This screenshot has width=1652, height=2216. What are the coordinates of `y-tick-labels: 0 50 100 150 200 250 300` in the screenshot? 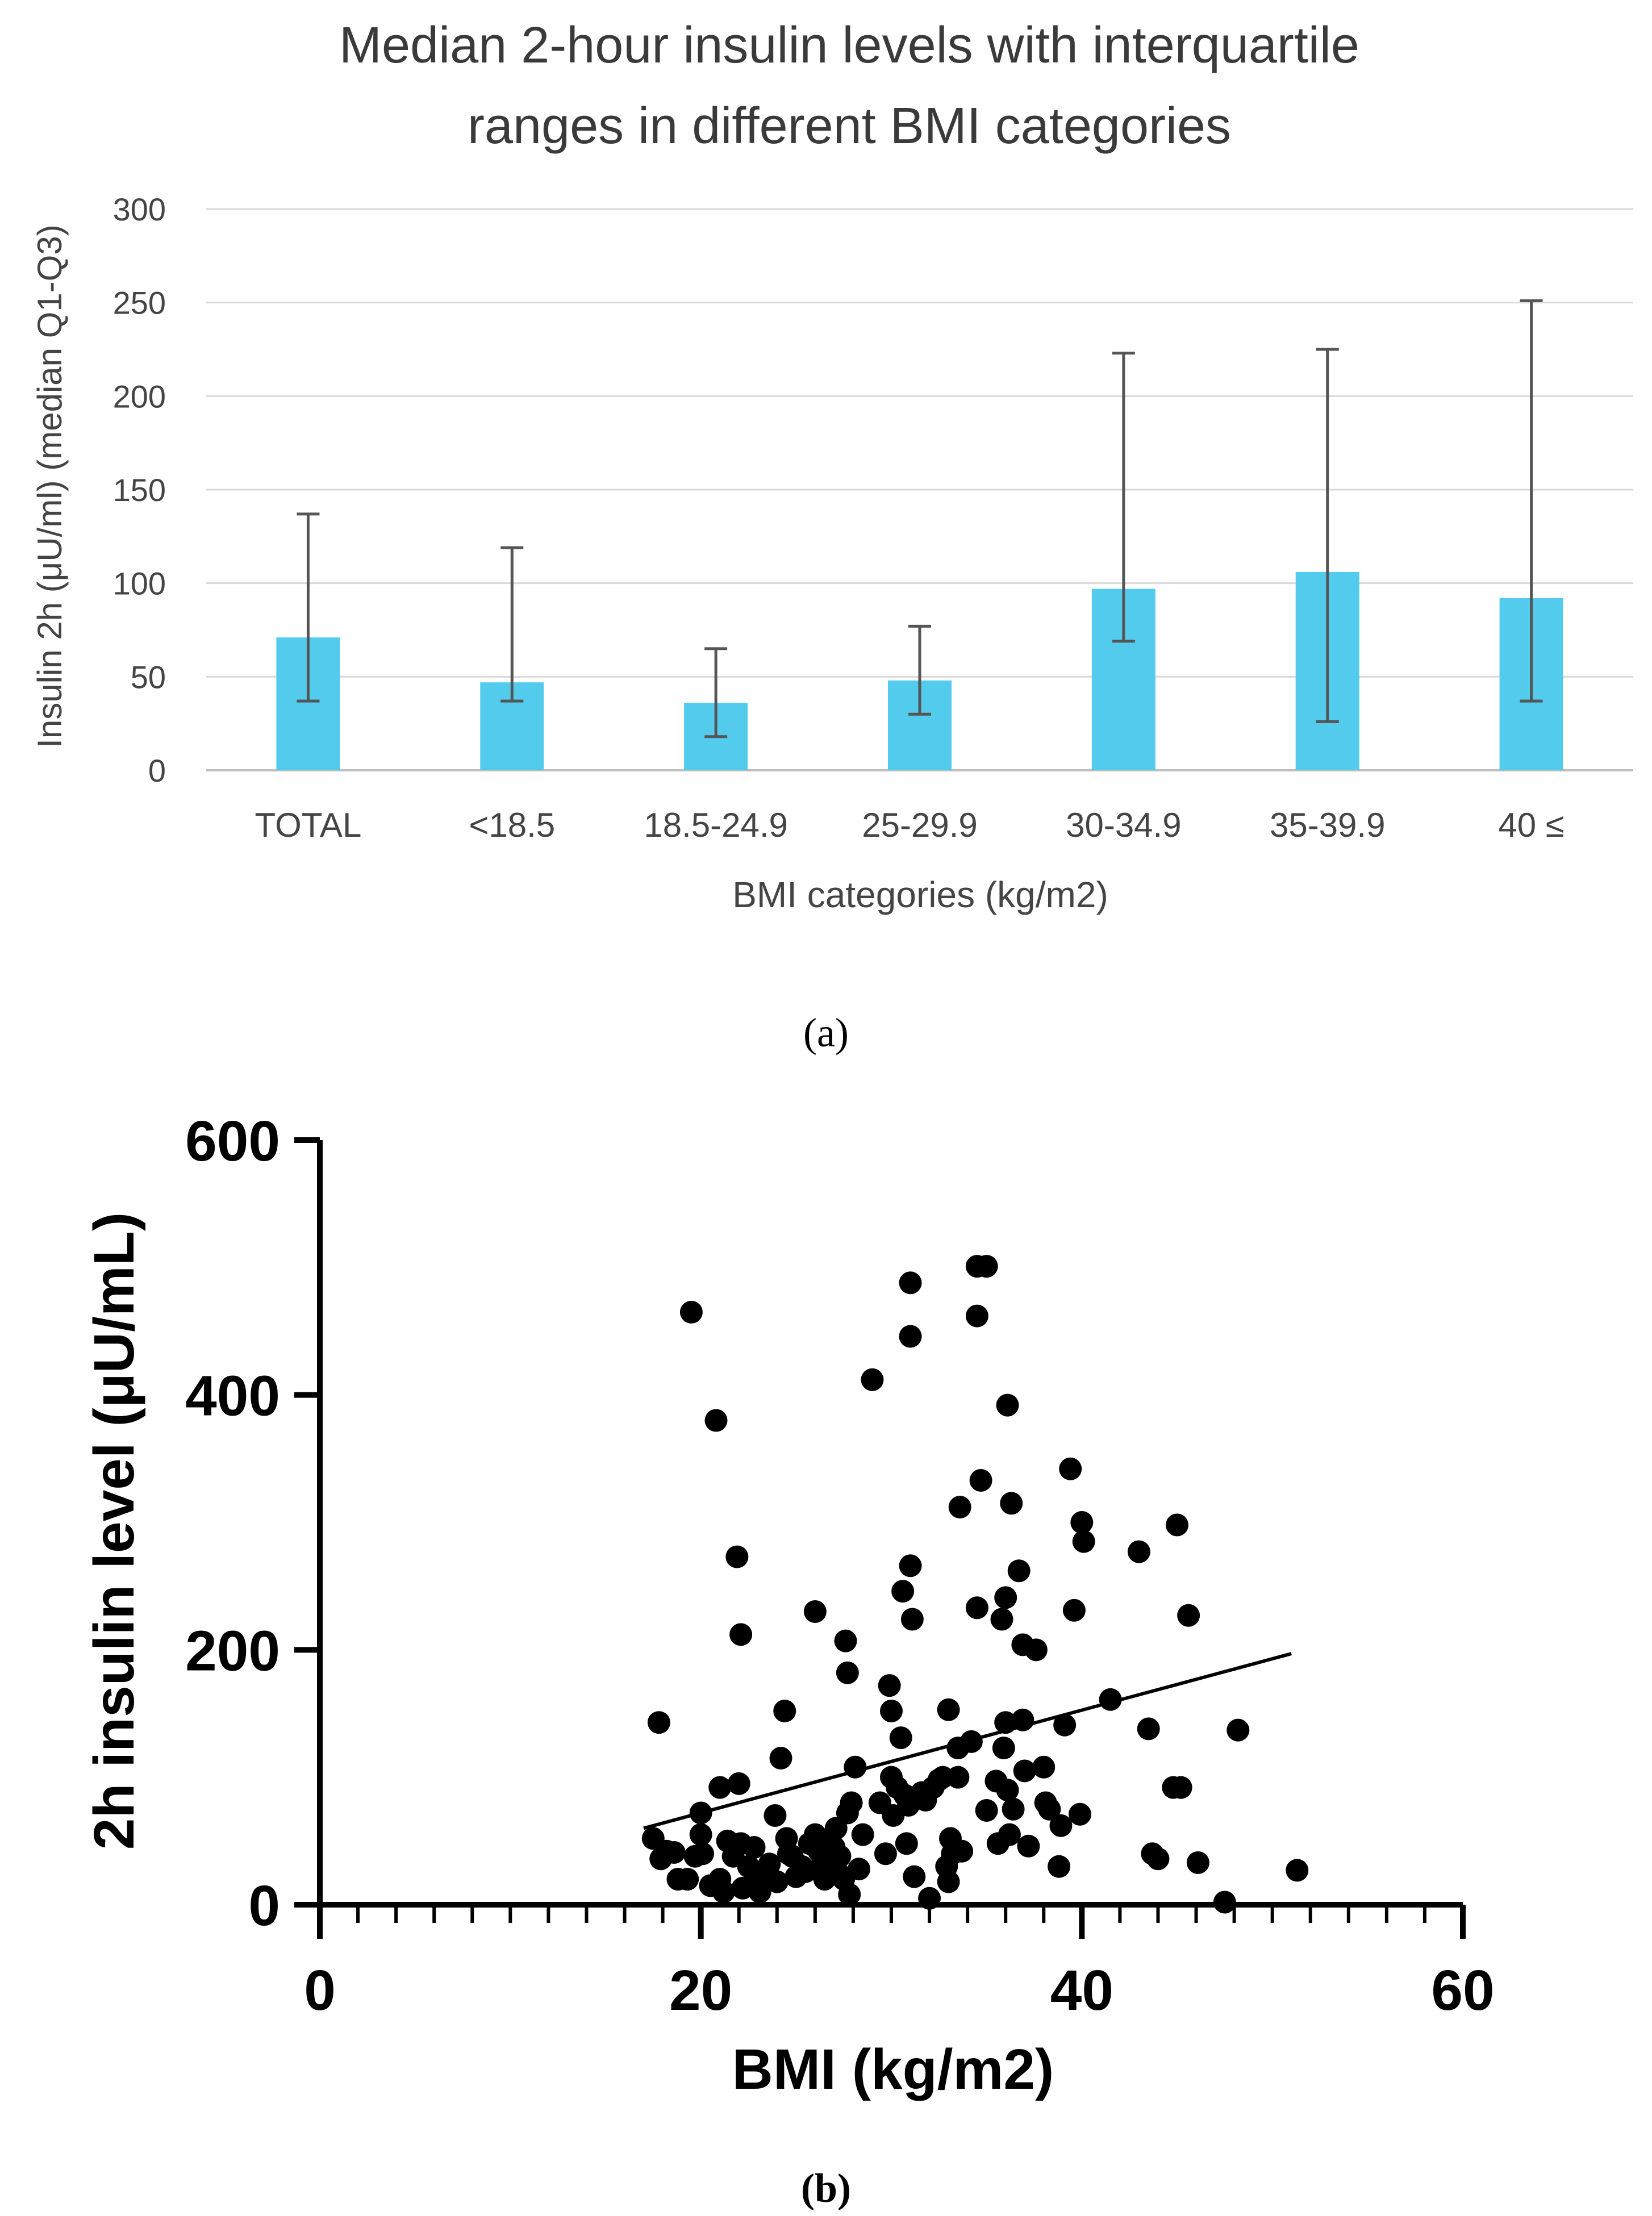 It's located at (139, 489).